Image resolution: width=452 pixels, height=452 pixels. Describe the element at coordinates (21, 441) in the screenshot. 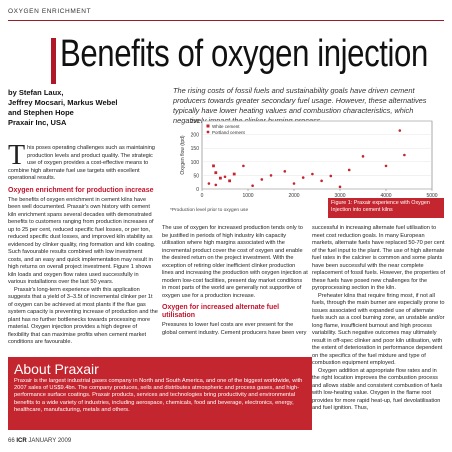

I see `magazine-name: ICR` at that location.